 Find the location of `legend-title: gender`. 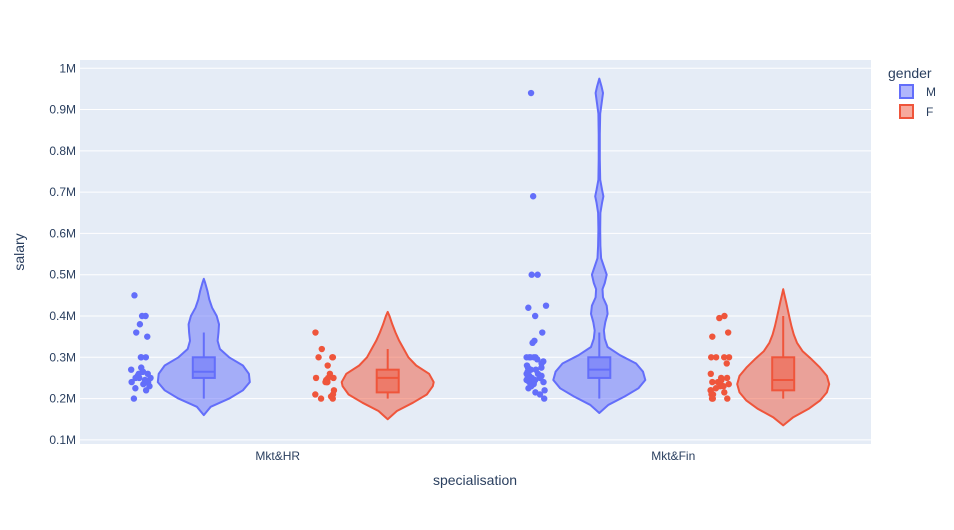

legend-title: gender is located at coordinates (910, 73).